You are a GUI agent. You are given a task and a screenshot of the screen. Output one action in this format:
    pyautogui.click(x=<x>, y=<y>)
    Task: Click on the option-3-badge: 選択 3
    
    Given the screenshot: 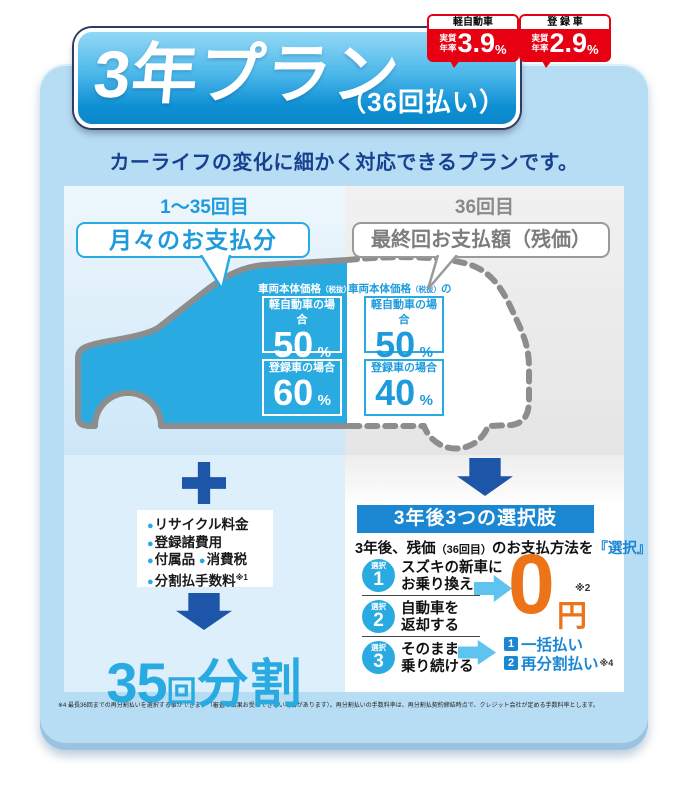 What is the action you would take?
    pyautogui.click(x=378, y=657)
    